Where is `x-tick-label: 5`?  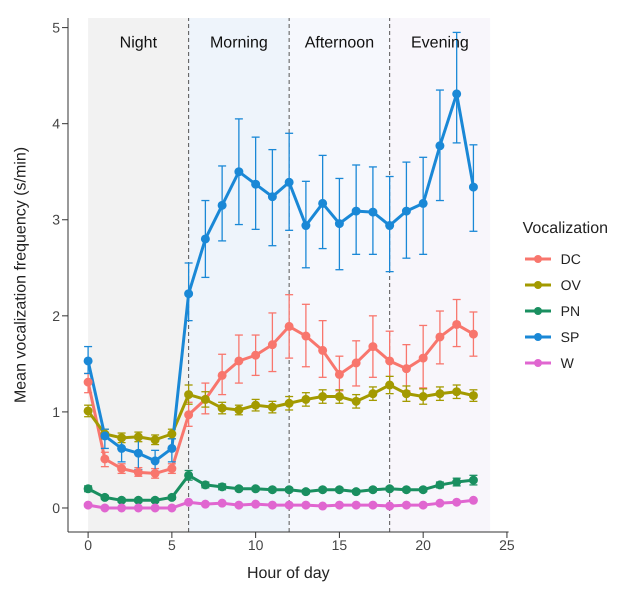
x-tick-label: 5 is located at coordinates (172, 544).